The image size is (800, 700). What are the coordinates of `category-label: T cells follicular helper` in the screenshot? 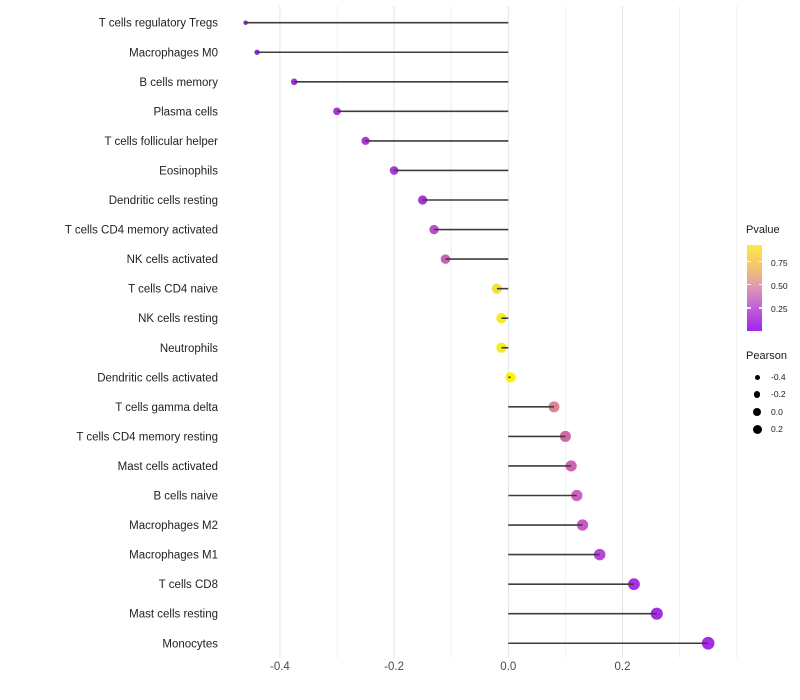 It's located at (161, 142).